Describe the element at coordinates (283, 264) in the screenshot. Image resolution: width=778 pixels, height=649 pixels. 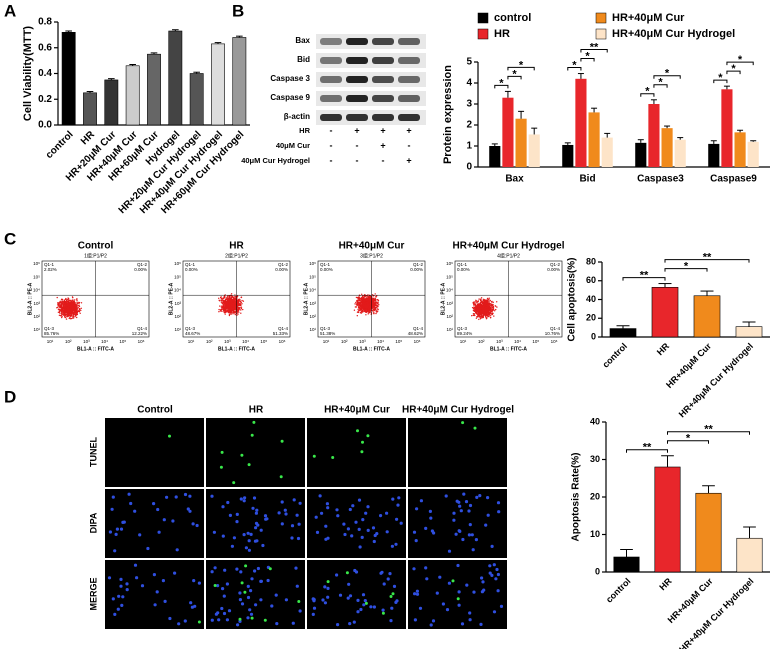
I see `quadrant-name: Q1-2` at that location.